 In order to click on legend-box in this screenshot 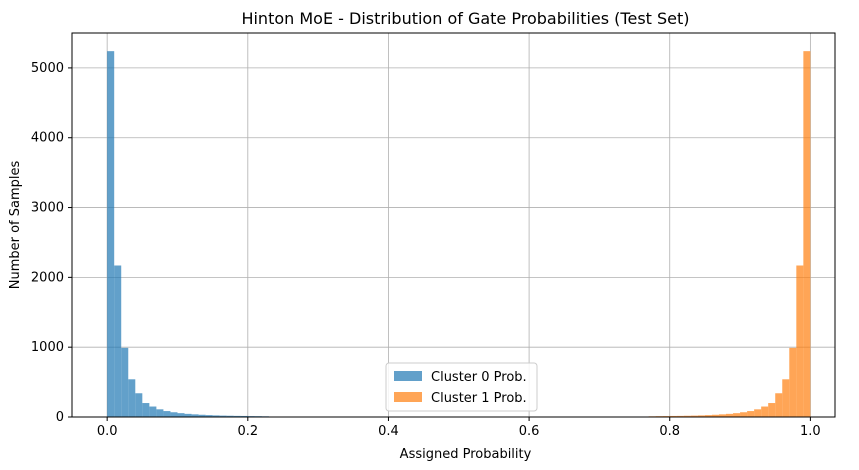, I will do `click(461, 387)`.